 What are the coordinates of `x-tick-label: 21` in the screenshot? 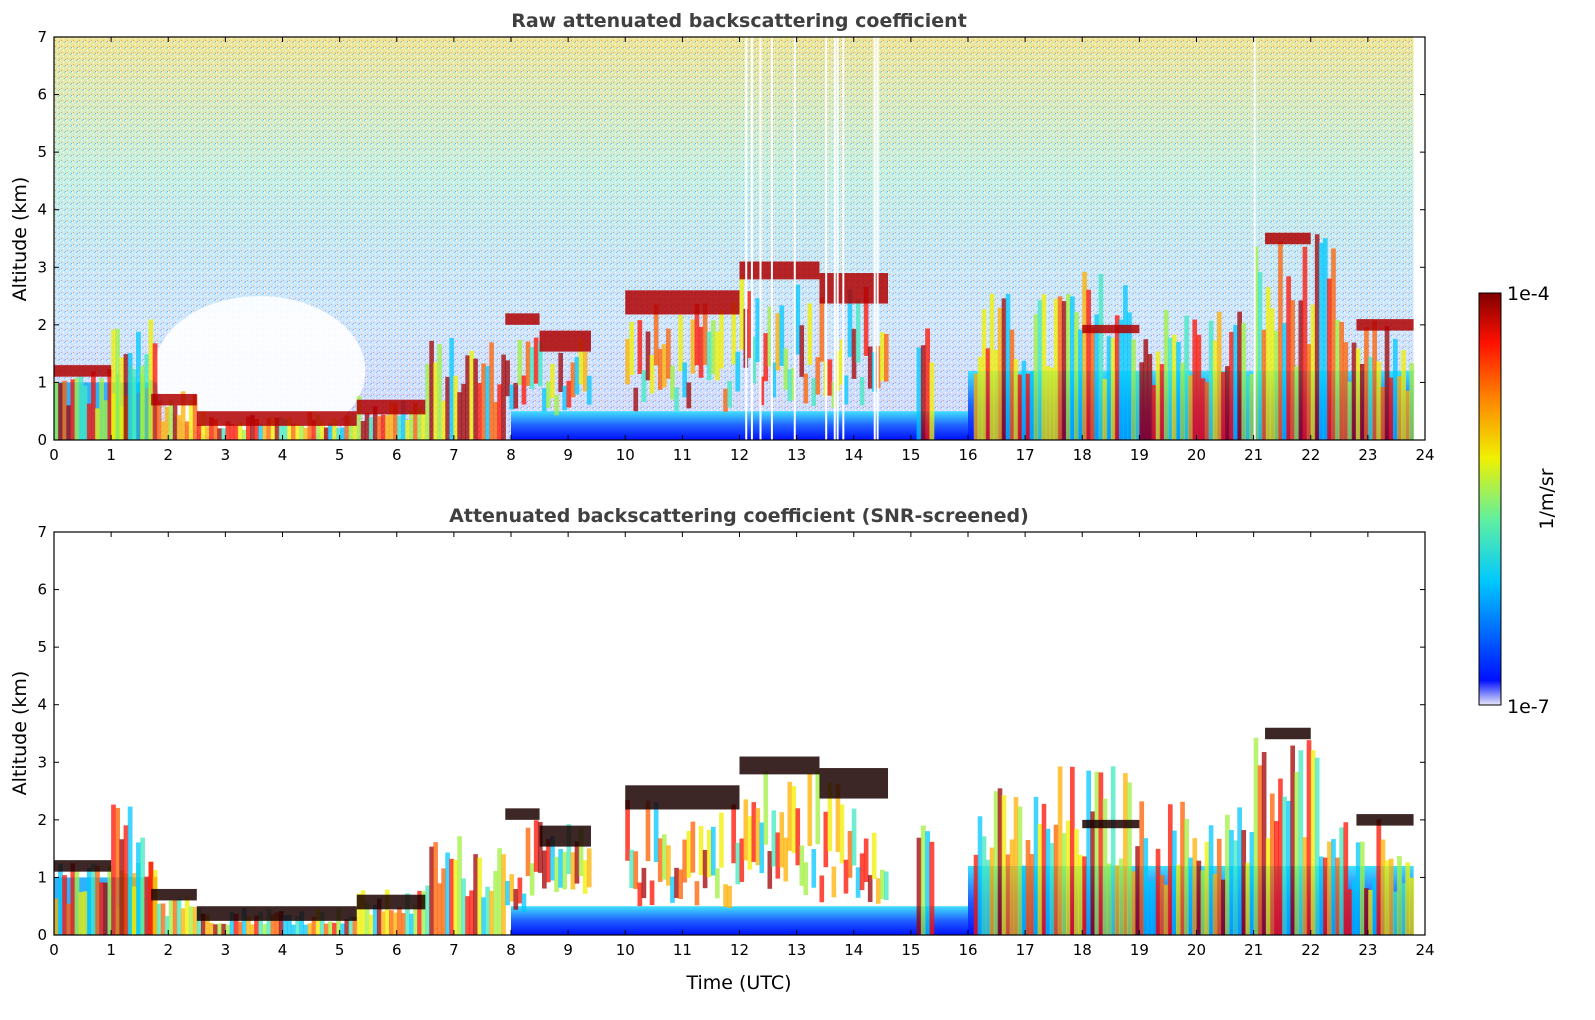 It's located at (1253, 455).